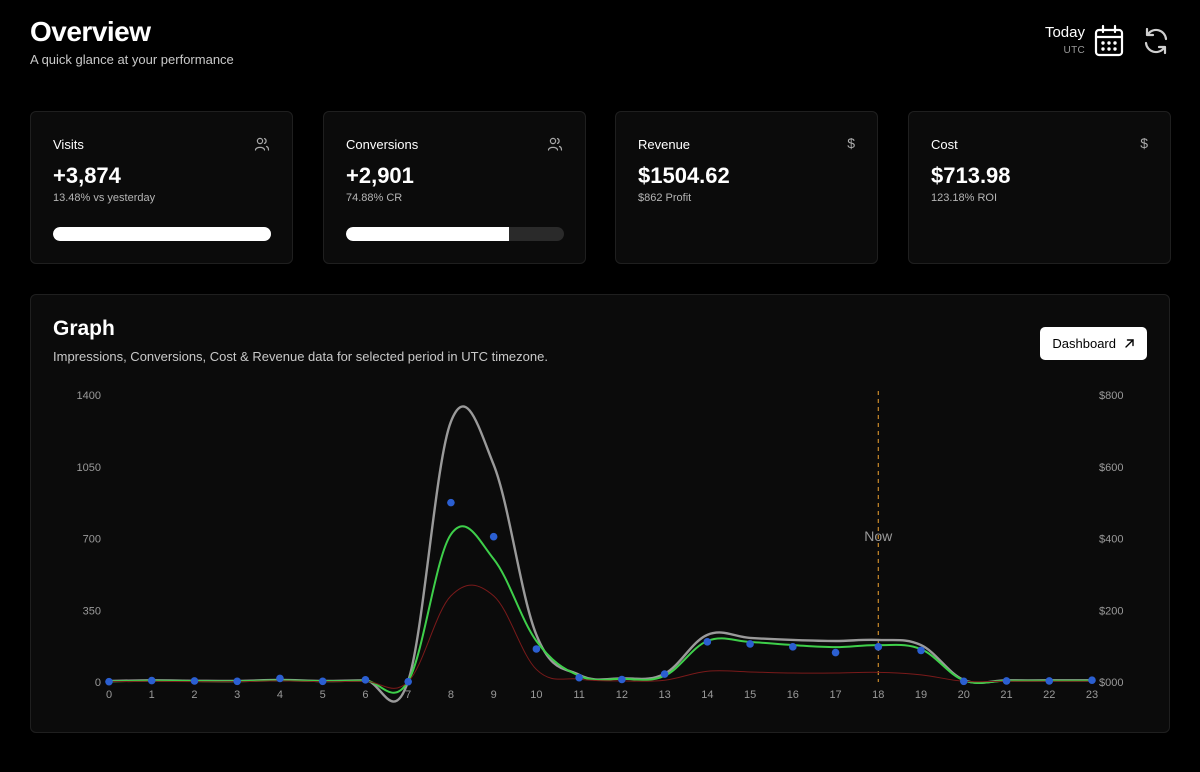  I want to click on page-subtitle: A quick glance at your performance, so click(132, 59).